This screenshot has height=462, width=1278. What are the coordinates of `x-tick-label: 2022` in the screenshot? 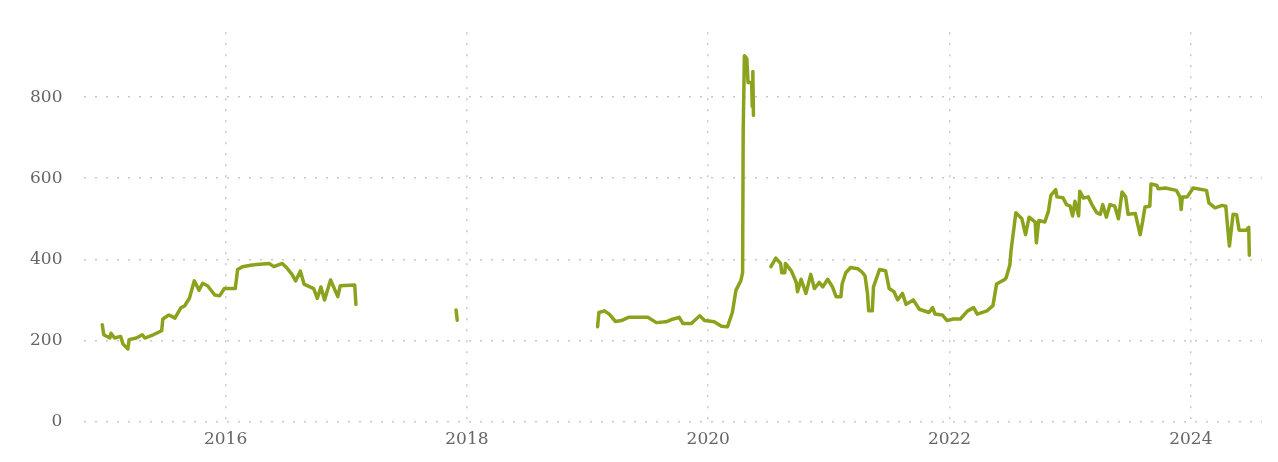 It's located at (949, 438).